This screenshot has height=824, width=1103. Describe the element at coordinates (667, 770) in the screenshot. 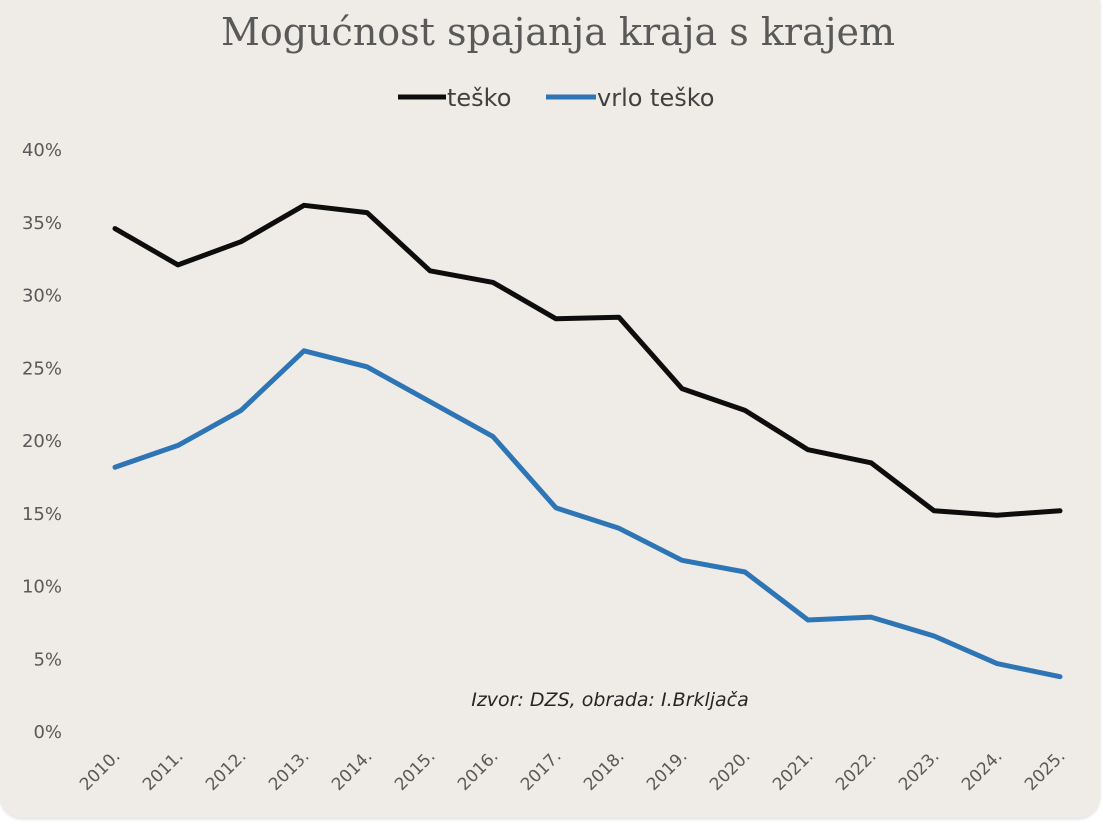

I see `x-tick-label: 2019.` at that location.